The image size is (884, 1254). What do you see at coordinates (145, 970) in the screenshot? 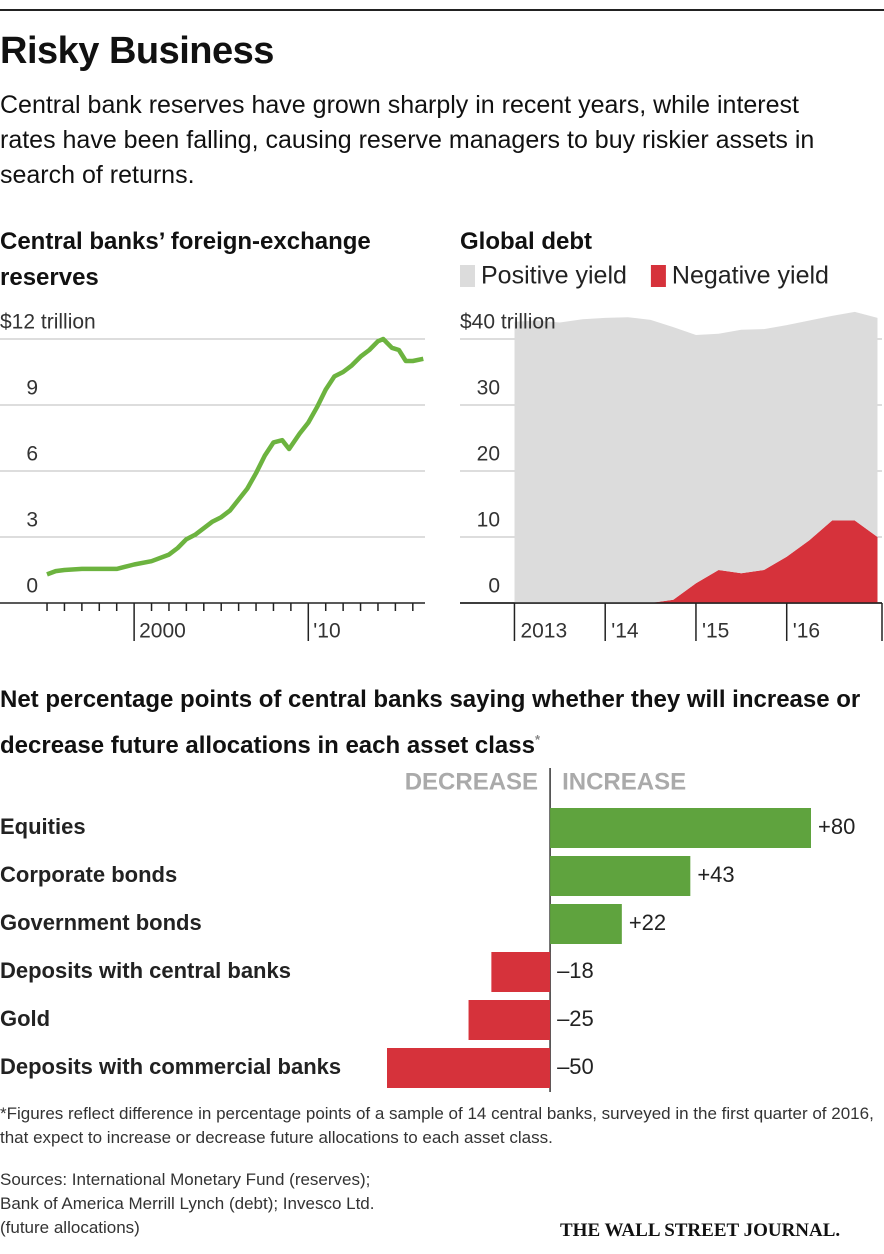
I see `category-label: Deposits with central banks` at bounding box center [145, 970].